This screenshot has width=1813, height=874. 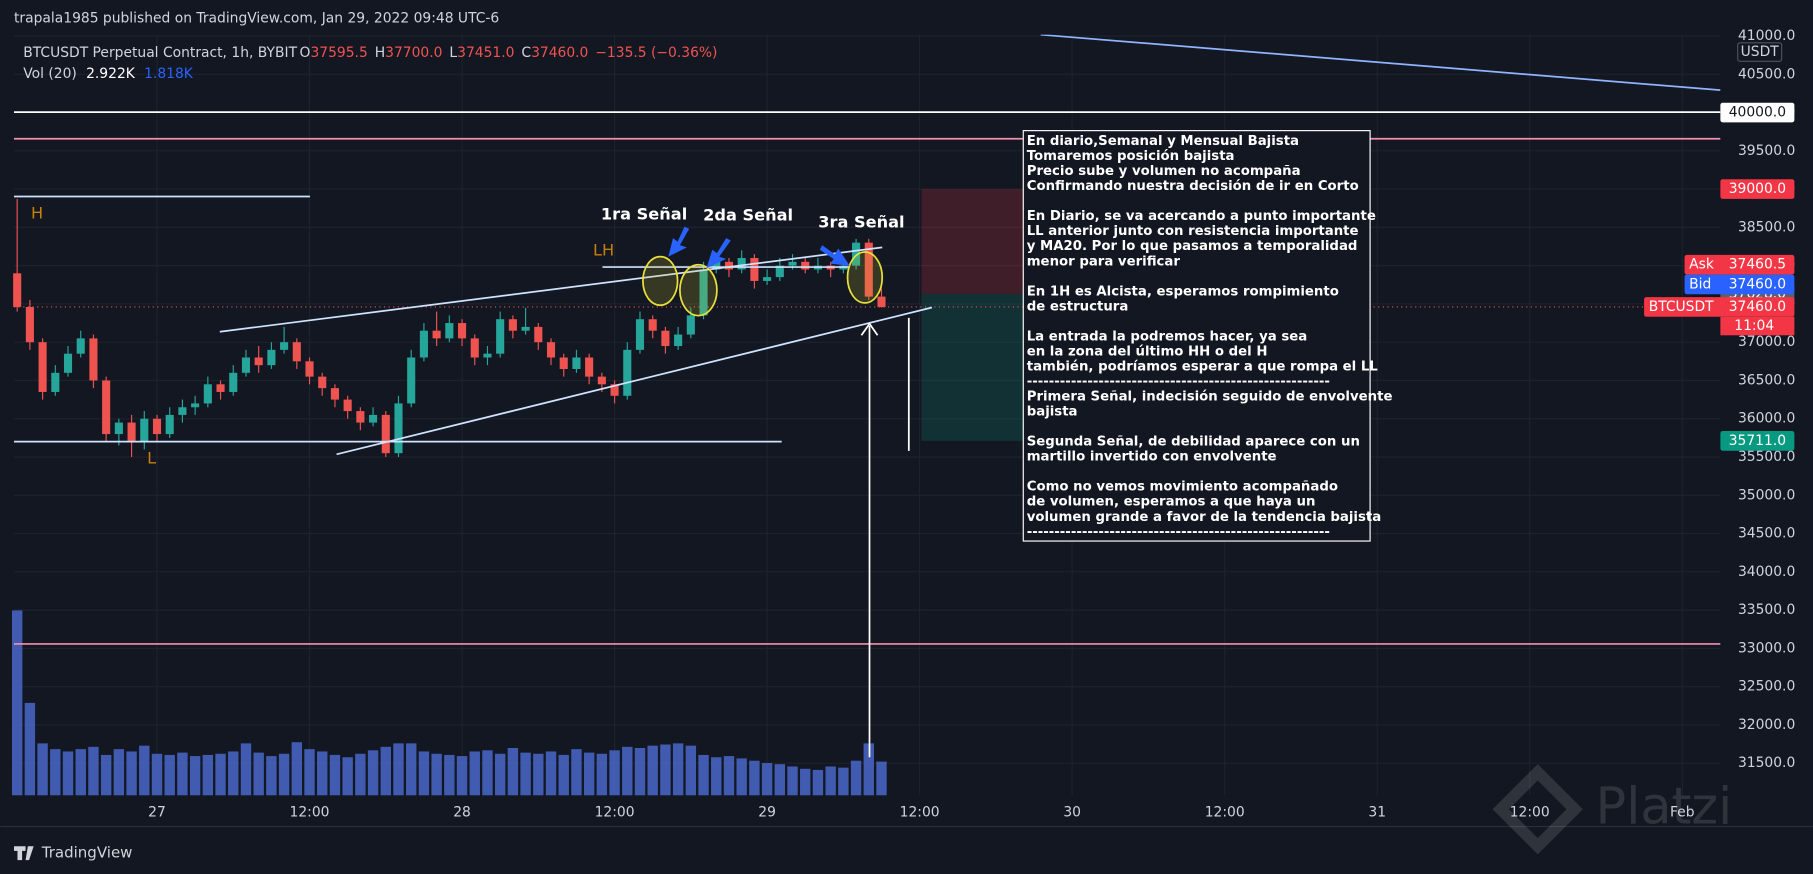 What do you see at coordinates (1766, 151) in the screenshot?
I see `y-tick-label: 39500.0` at bounding box center [1766, 151].